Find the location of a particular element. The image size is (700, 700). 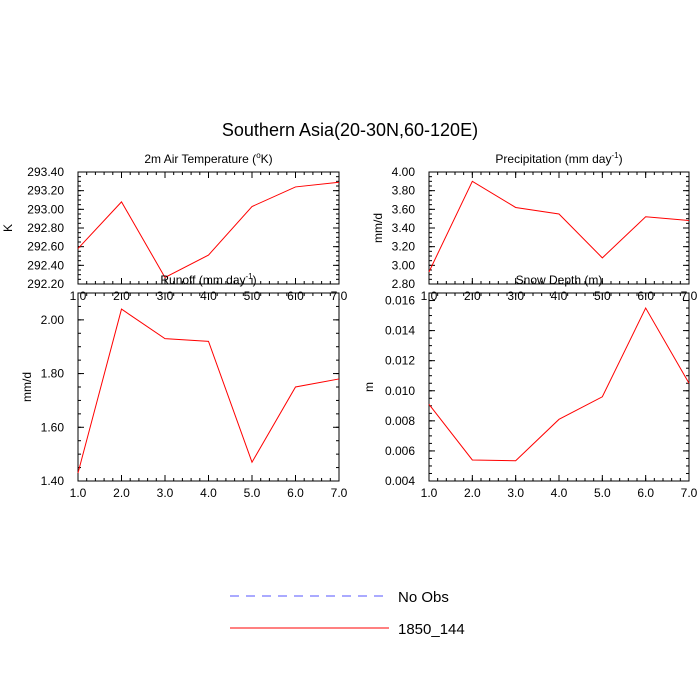

y-tick-label: 293.00 is located at coordinates (45, 209).